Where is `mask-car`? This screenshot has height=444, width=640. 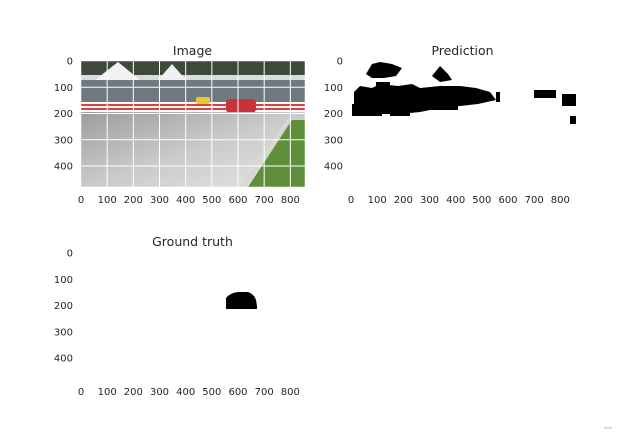 mask-car is located at coordinates (241, 300).